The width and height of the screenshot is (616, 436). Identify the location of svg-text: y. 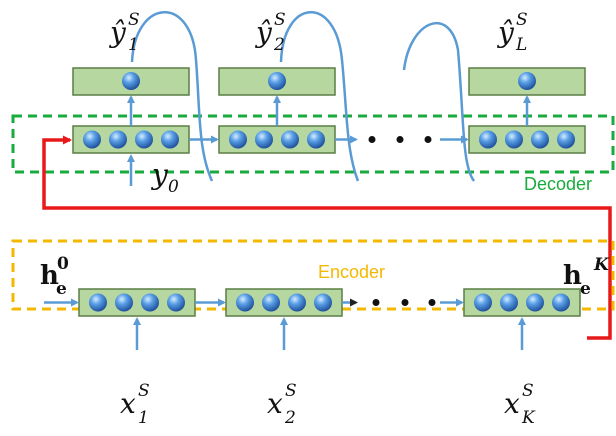
(159, 174).